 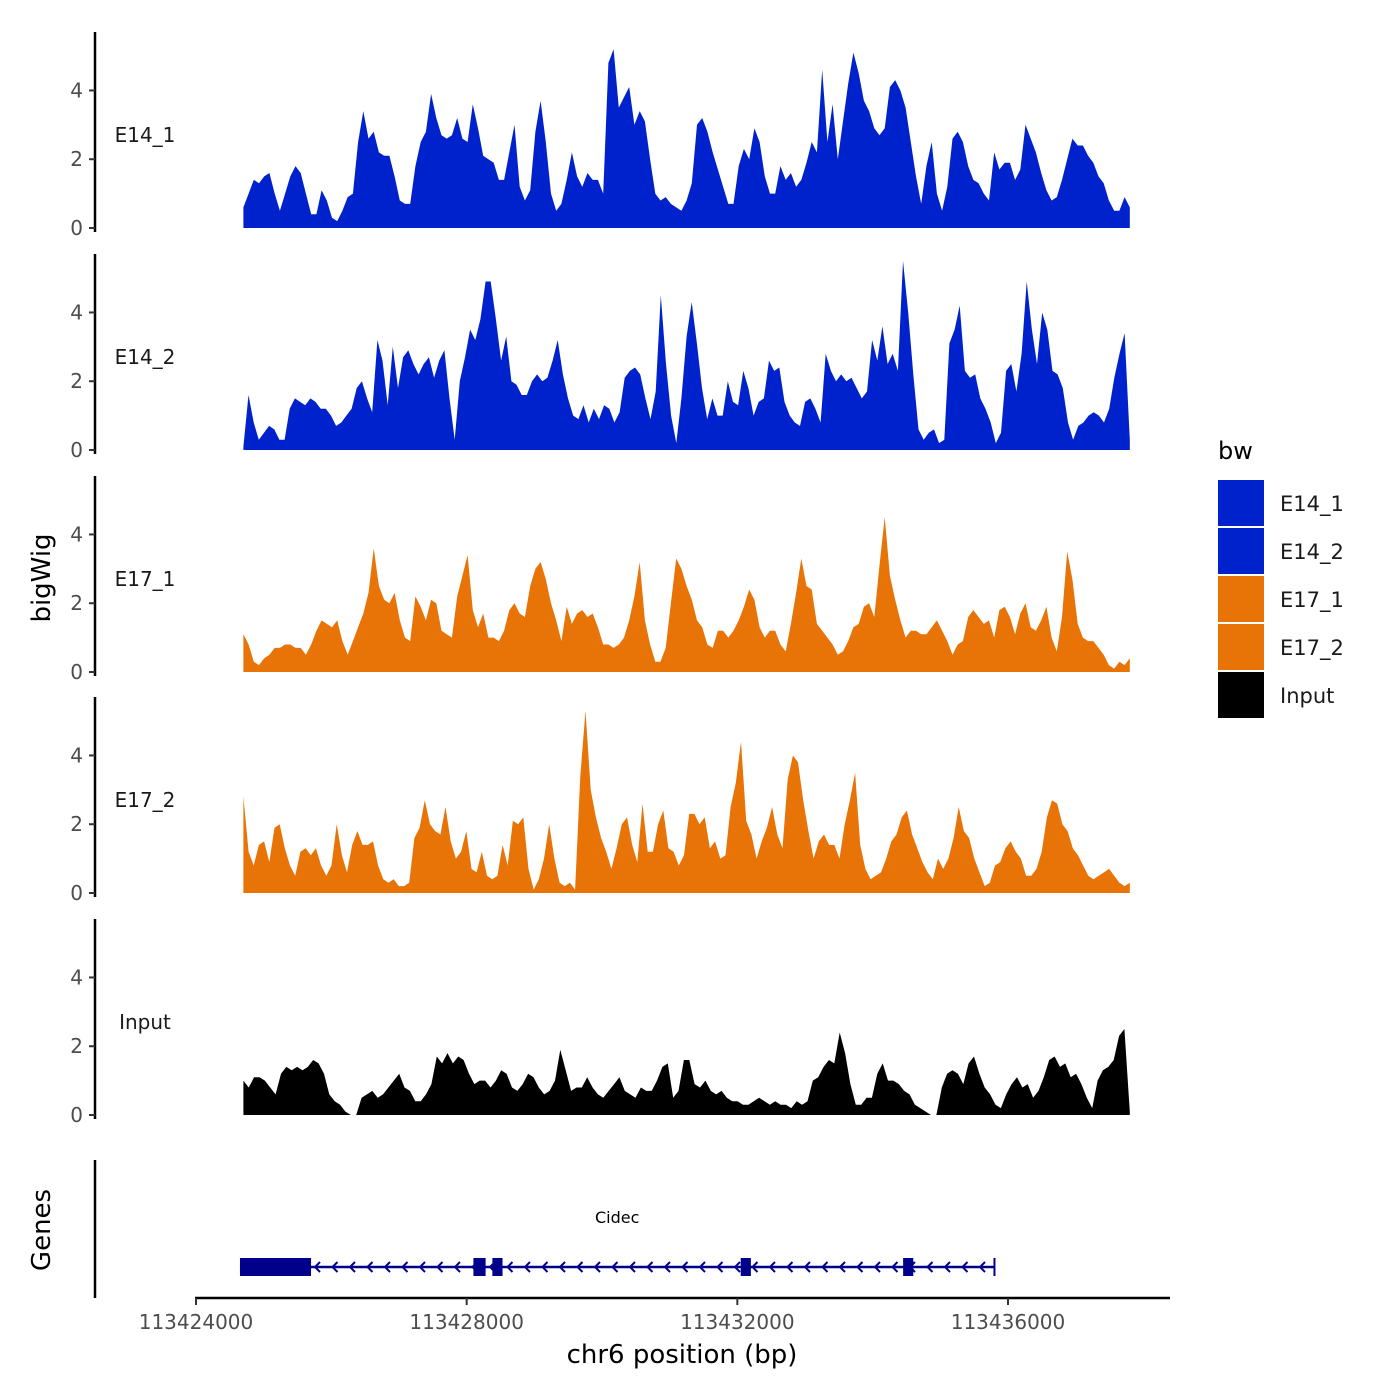 What do you see at coordinates (1008, 1322) in the screenshot?
I see `x-tick-label: 113436000` at bounding box center [1008, 1322].